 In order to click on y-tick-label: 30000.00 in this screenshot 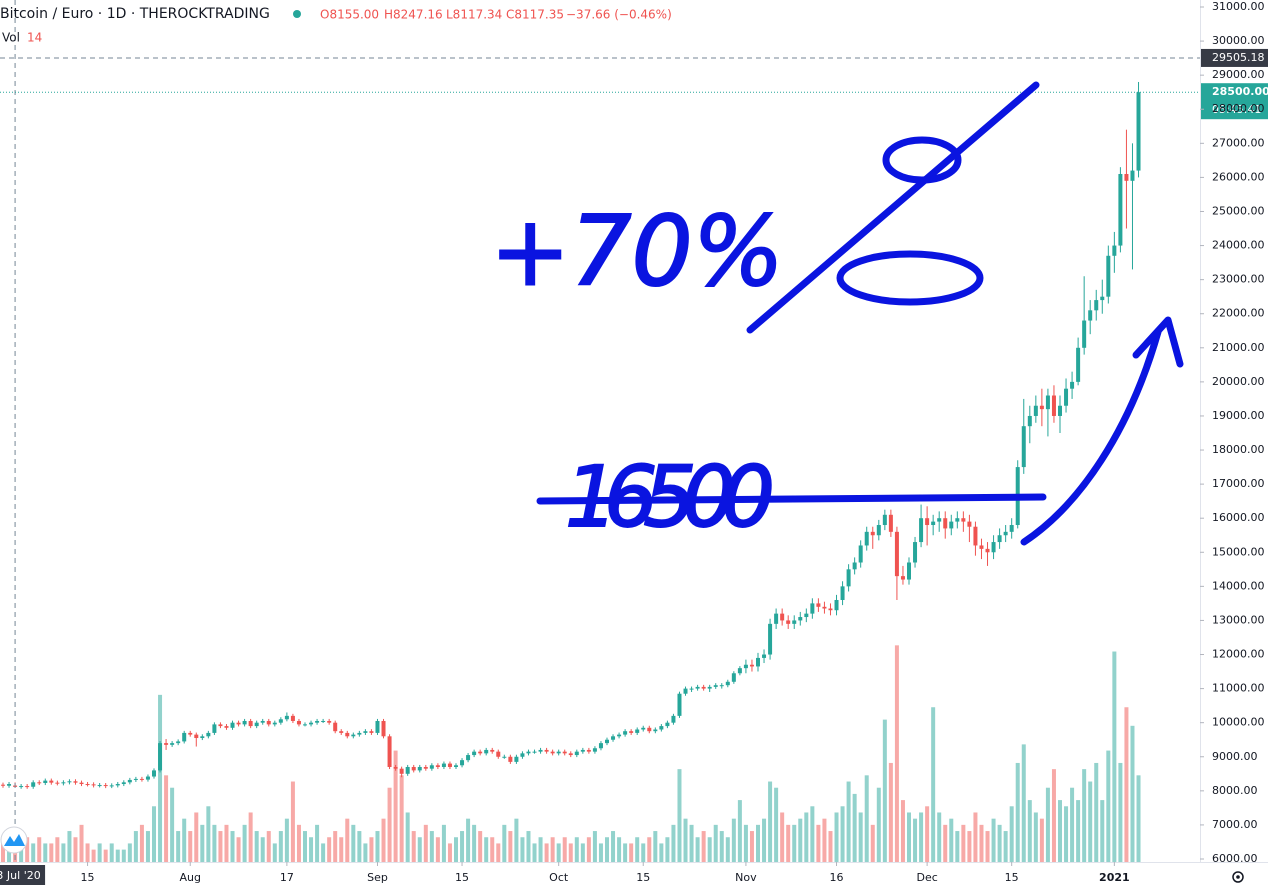, I will do `click(1238, 40)`.